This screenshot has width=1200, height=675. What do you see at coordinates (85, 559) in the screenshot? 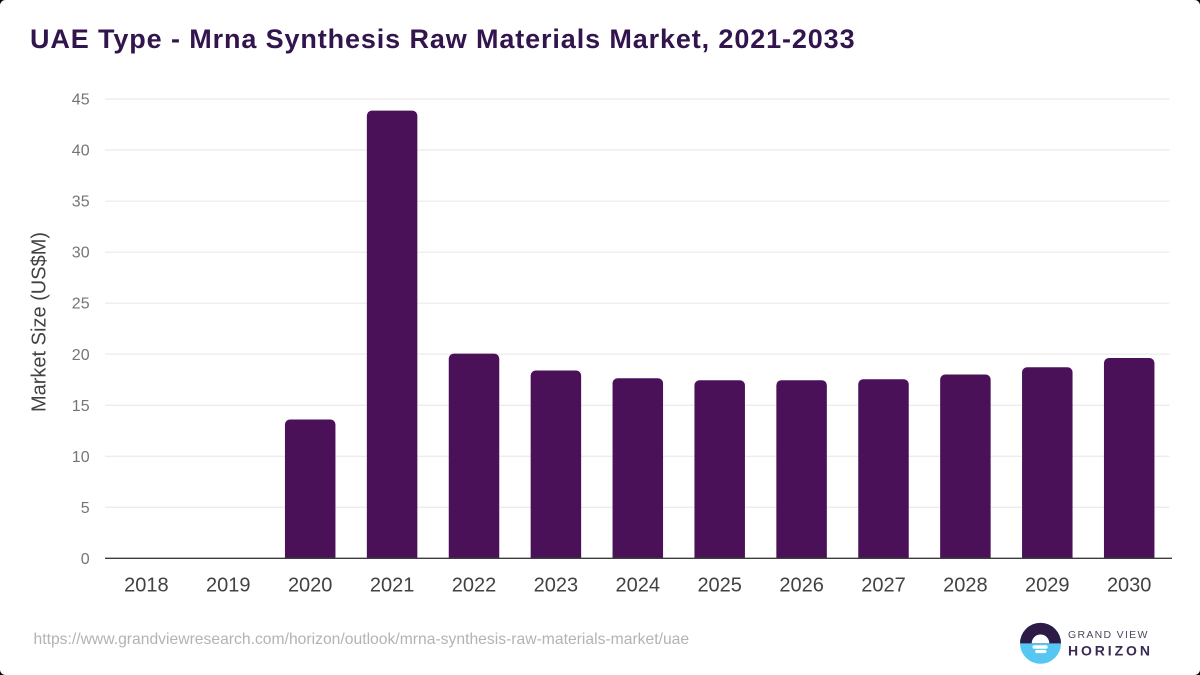
I see `svg-text: 0` at bounding box center [85, 559].